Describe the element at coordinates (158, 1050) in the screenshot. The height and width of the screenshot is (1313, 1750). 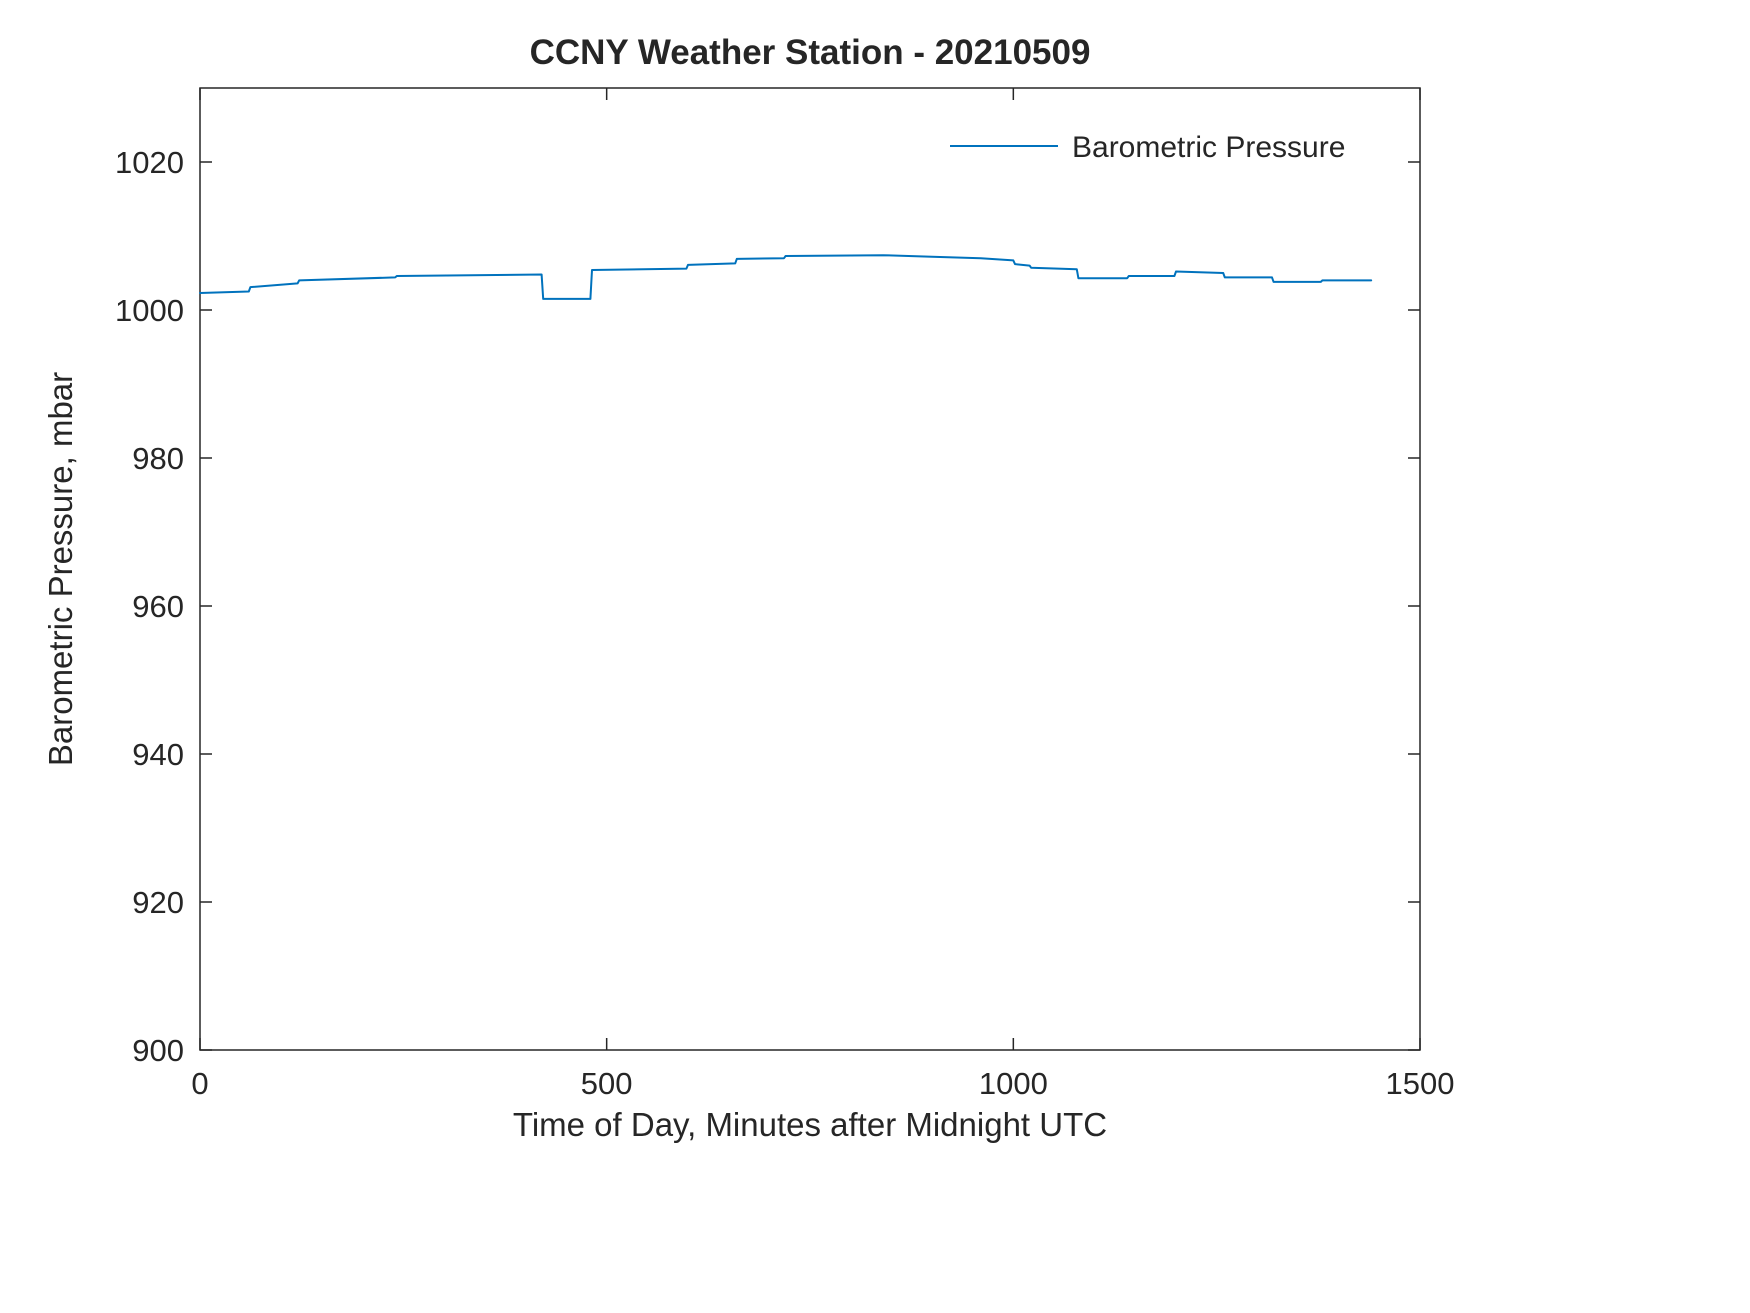
I see `y-tick-label: 900` at that location.